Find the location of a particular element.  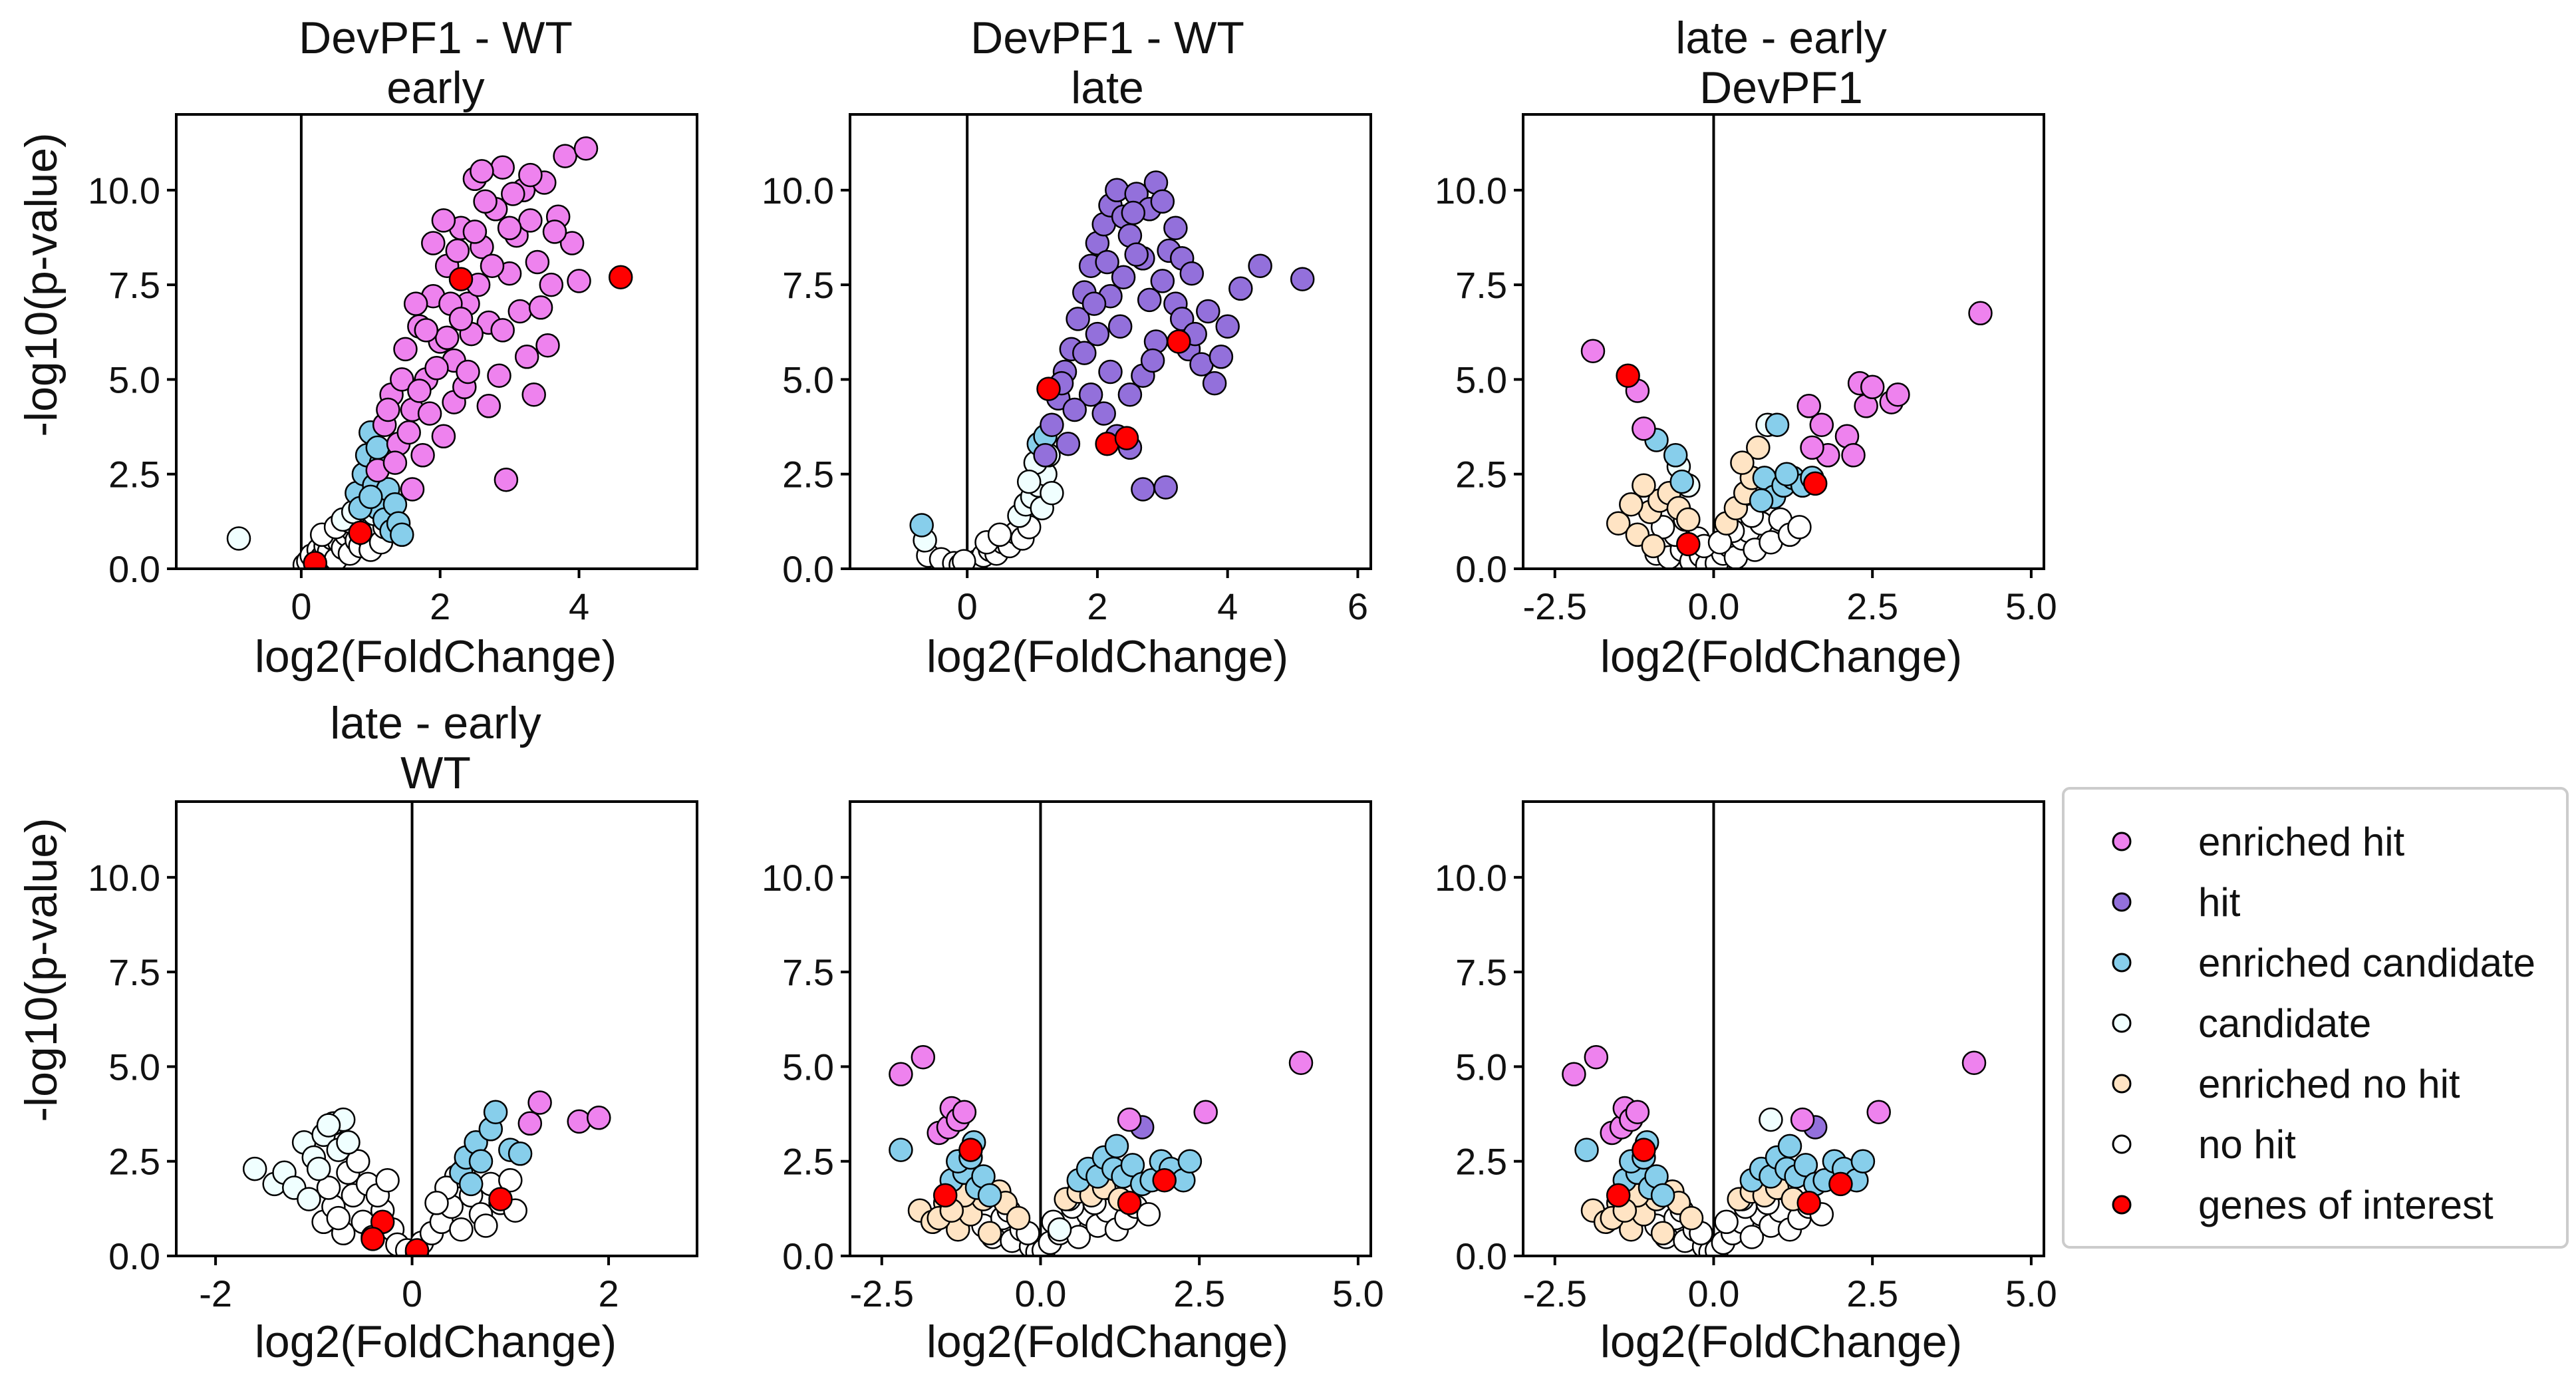

panel-4-x-axis-label: log2(FoldChange) is located at coordinates (436, 1341).